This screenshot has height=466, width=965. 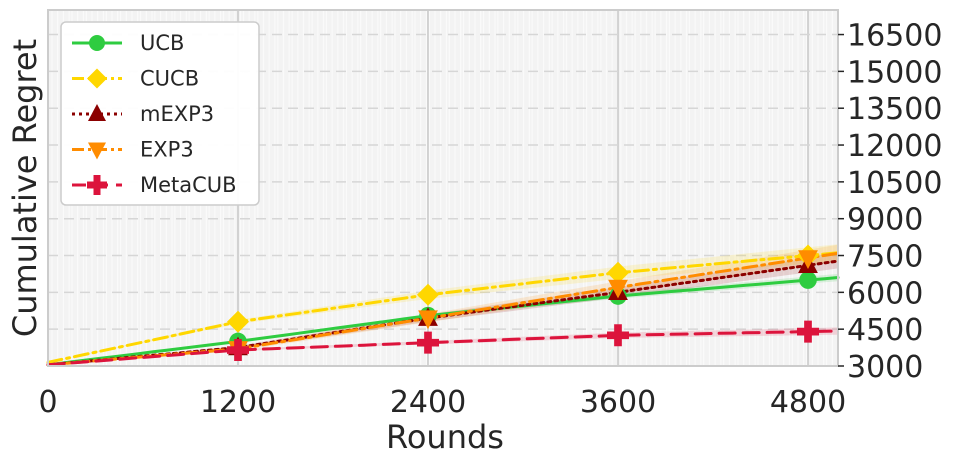 I want to click on legend-label-mexp3: mEXP3, so click(x=177, y=114).